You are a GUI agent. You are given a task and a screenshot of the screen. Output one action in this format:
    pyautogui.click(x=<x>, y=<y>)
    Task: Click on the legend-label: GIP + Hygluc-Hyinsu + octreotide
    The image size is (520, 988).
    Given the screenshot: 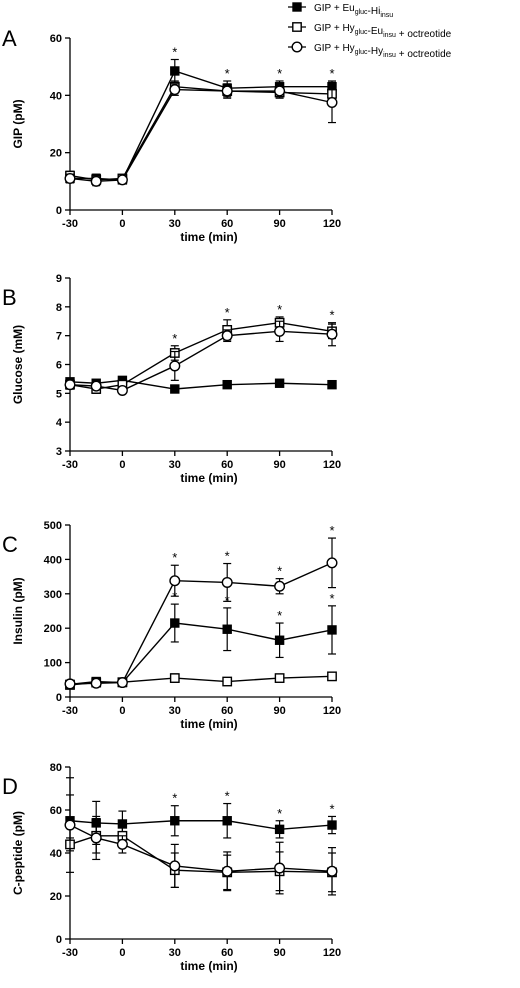 What is the action you would take?
    pyautogui.click(x=383, y=51)
    